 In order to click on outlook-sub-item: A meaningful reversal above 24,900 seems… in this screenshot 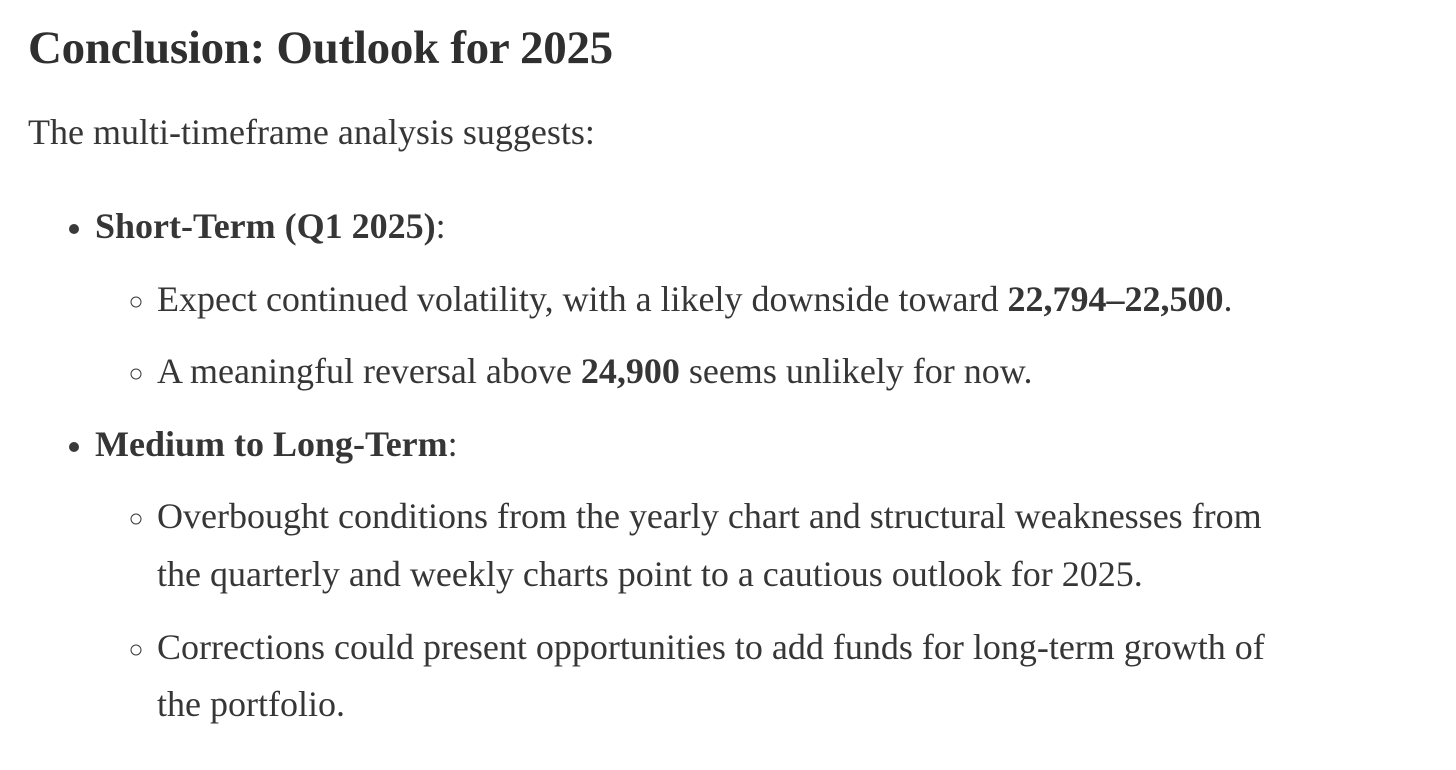, I will do `click(783, 372)`.